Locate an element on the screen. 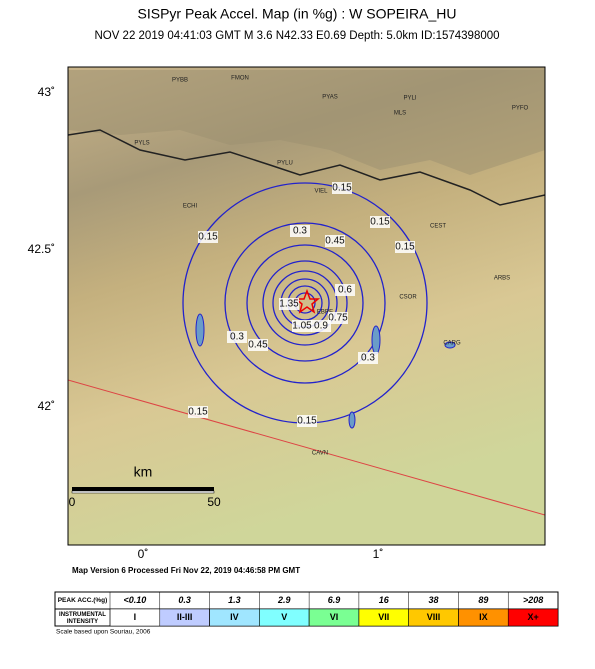  scale-bar: km 0 50 is located at coordinates (145, 486).